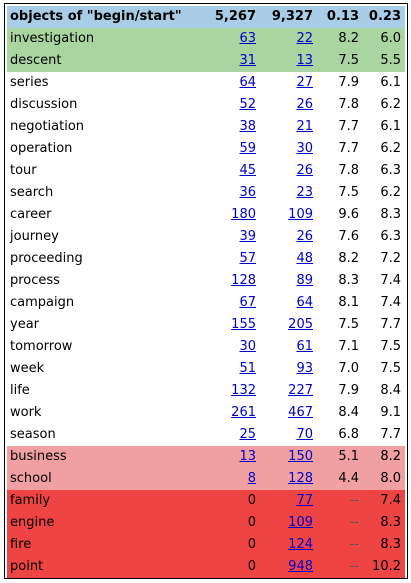  What do you see at coordinates (348, 302) in the screenshot?
I see `score-begin: 8.1` at bounding box center [348, 302].